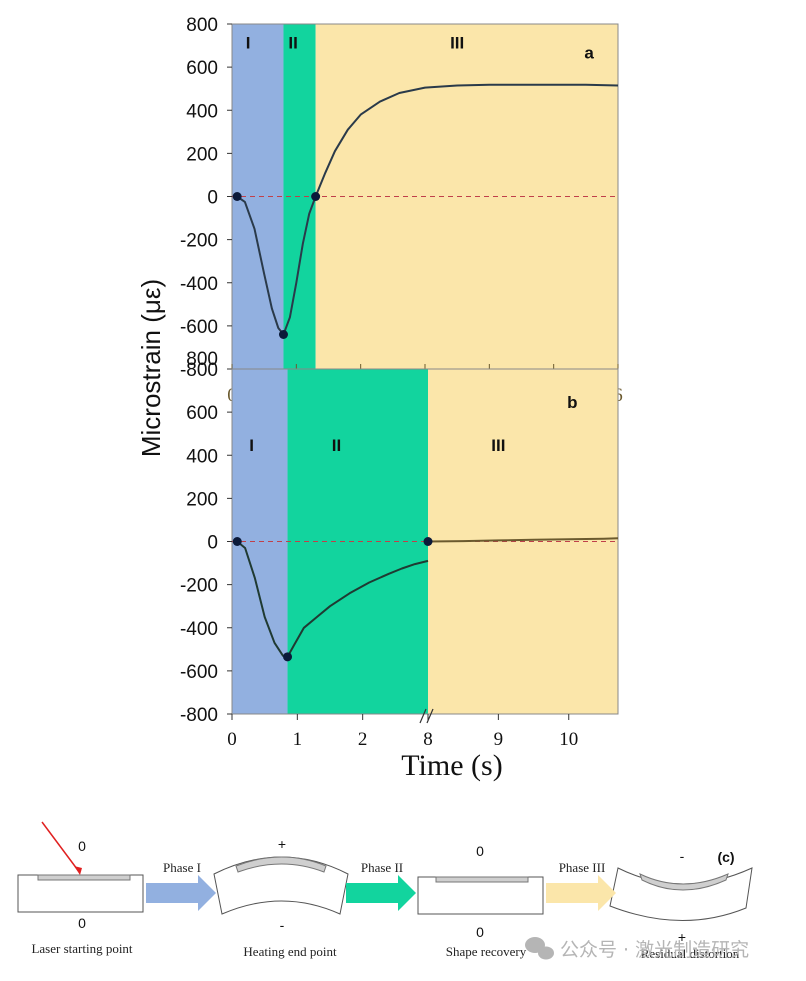 This screenshot has width=806, height=981. What do you see at coordinates (80, 893) in the screenshot?
I see `plate-flat` at bounding box center [80, 893].